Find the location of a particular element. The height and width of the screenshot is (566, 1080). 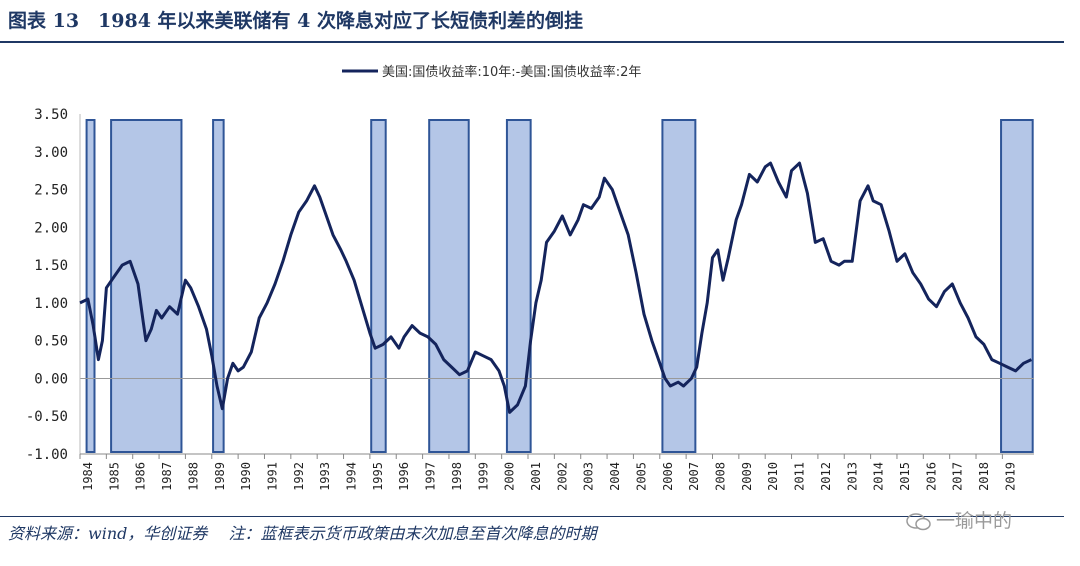

x-tick-label: 1992 is located at coordinates (299, 476).